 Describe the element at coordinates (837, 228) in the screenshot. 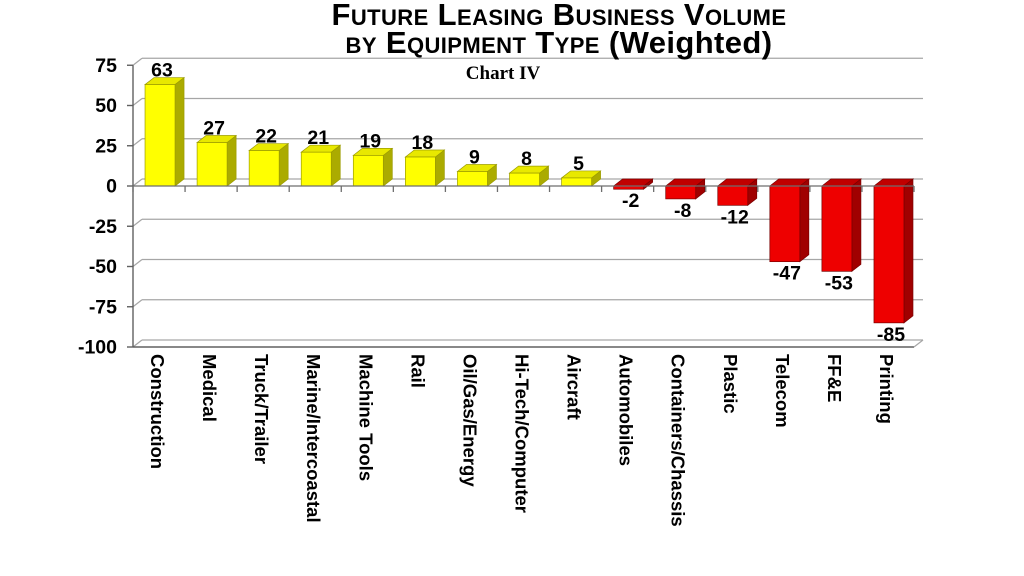

I see `bar-ff-e-front-face` at that location.